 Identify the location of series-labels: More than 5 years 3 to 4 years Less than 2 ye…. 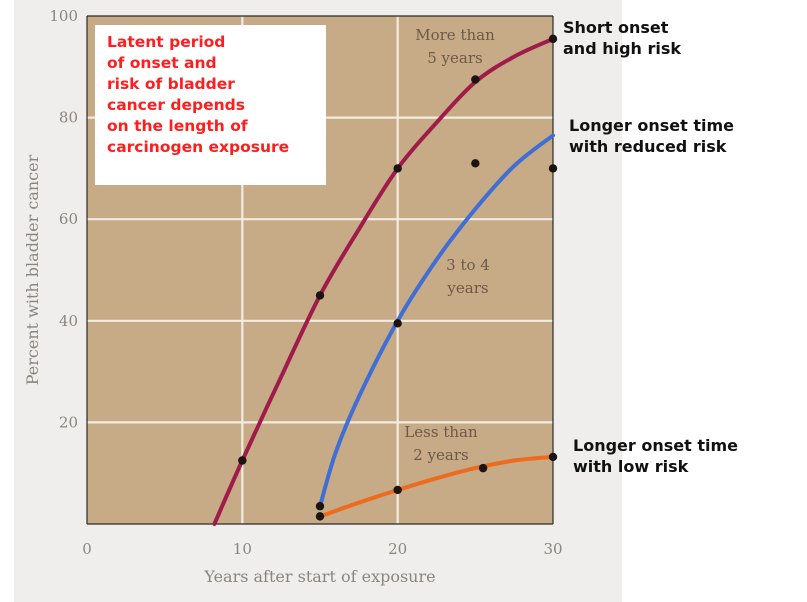
(449, 245).